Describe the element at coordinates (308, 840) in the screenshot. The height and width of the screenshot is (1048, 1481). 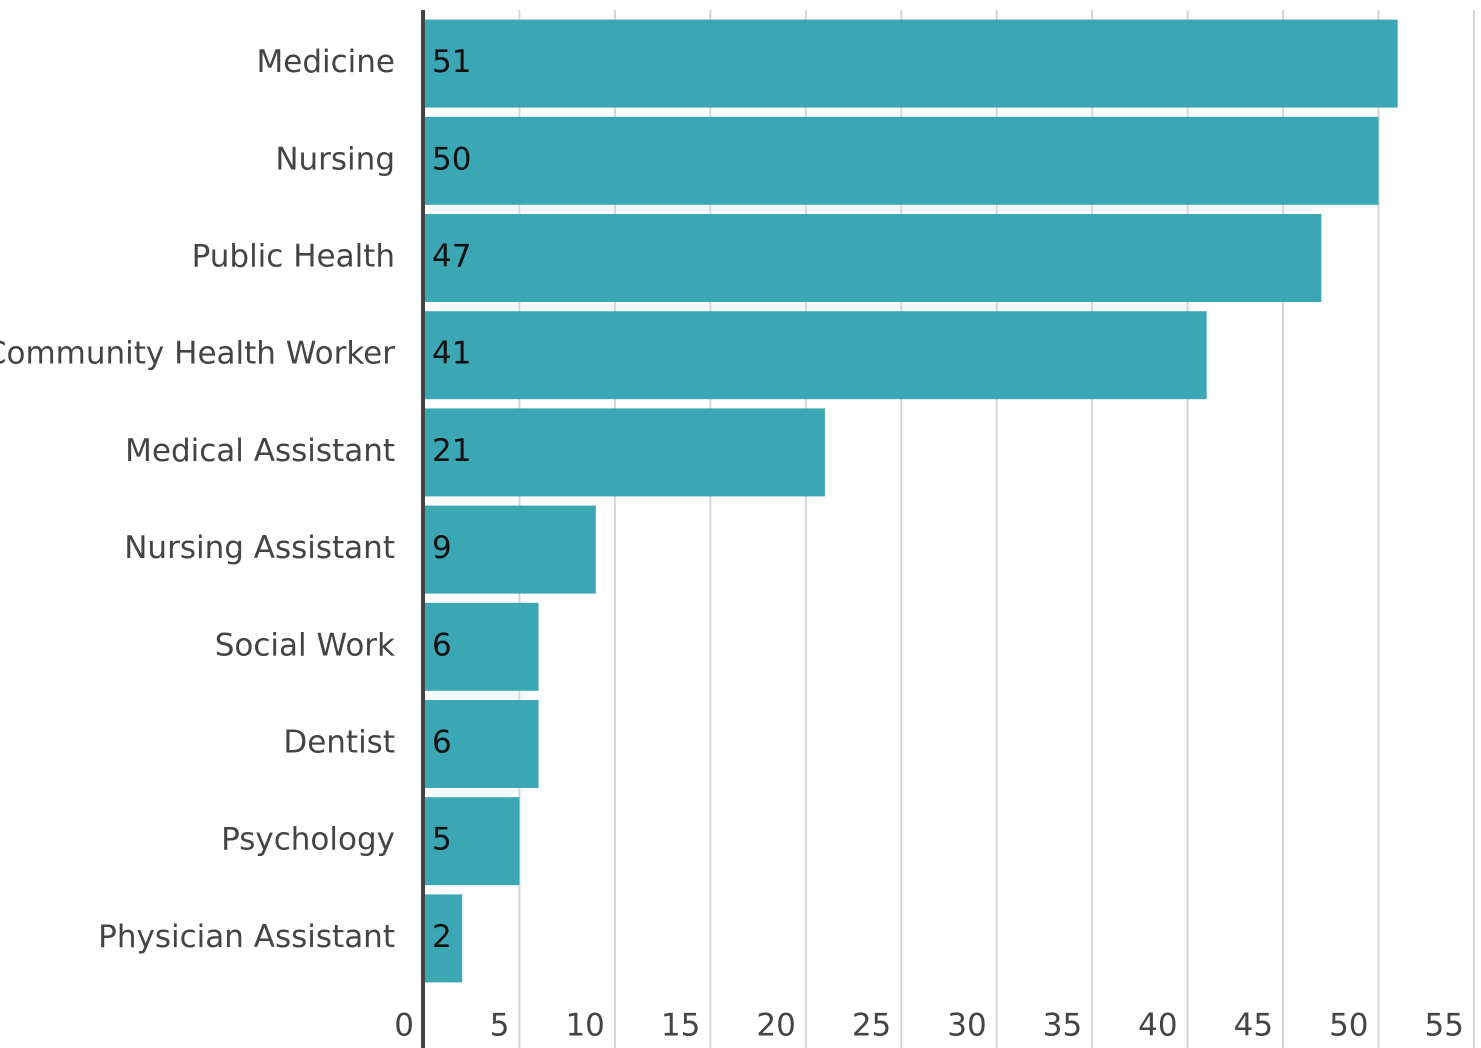
I see `y-tick-label: Psychology` at that location.